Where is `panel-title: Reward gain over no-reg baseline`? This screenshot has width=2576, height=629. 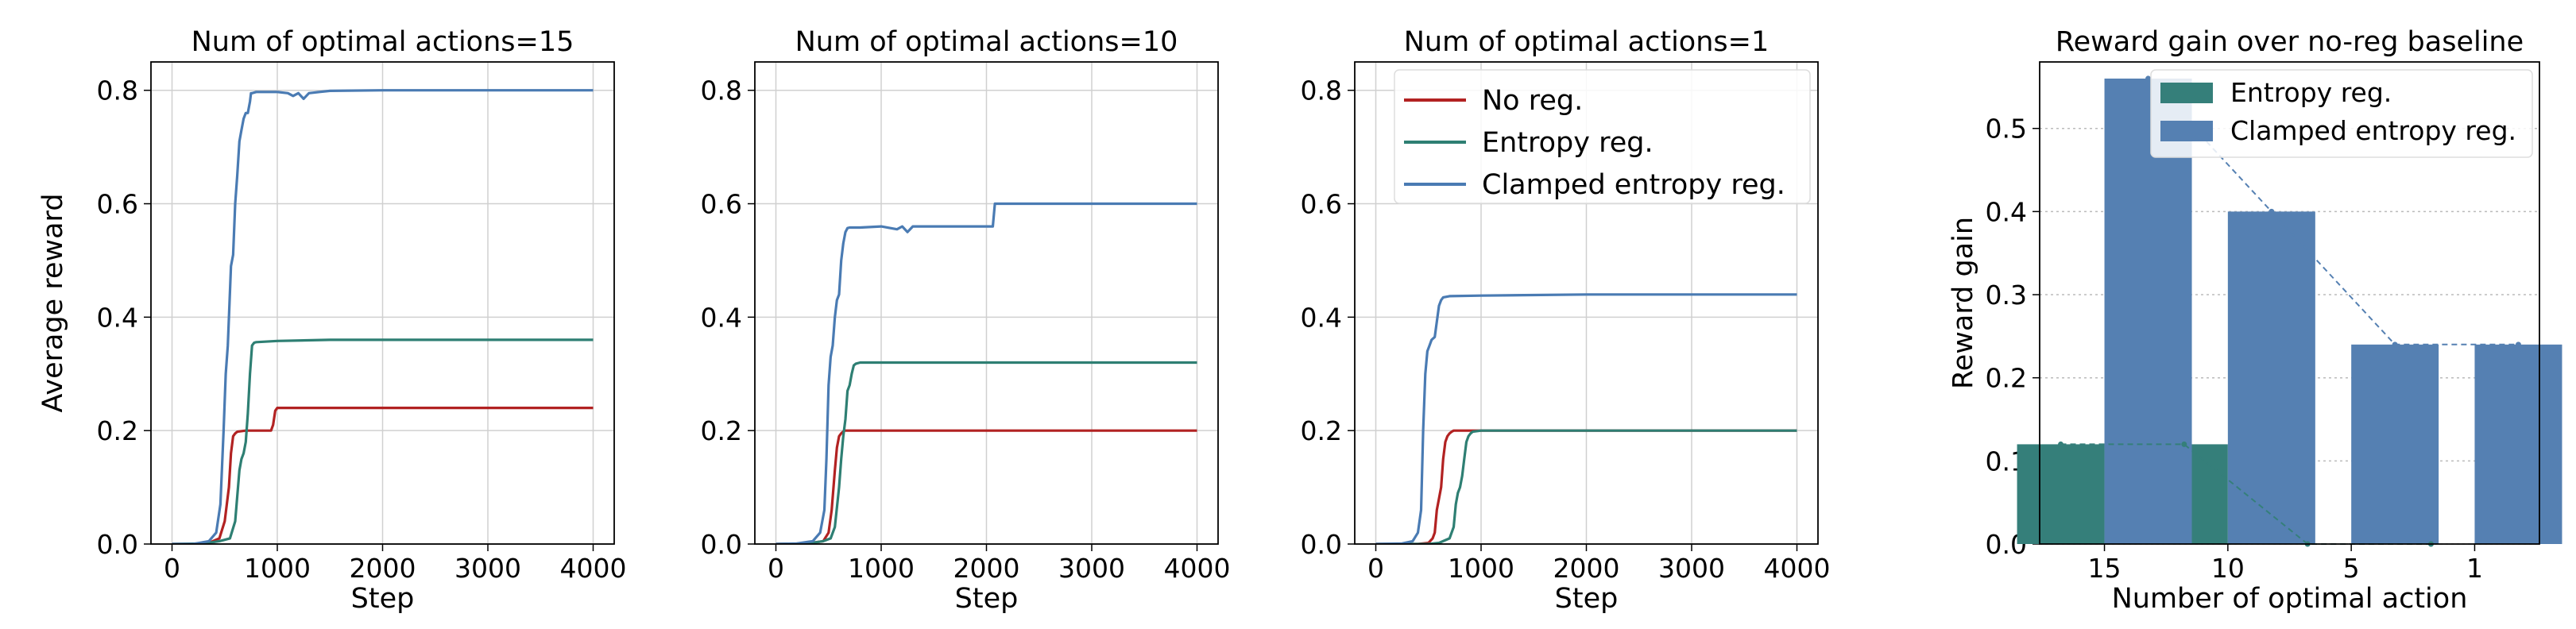 panel-title: Reward gain over no-reg baseline is located at coordinates (2290, 42).